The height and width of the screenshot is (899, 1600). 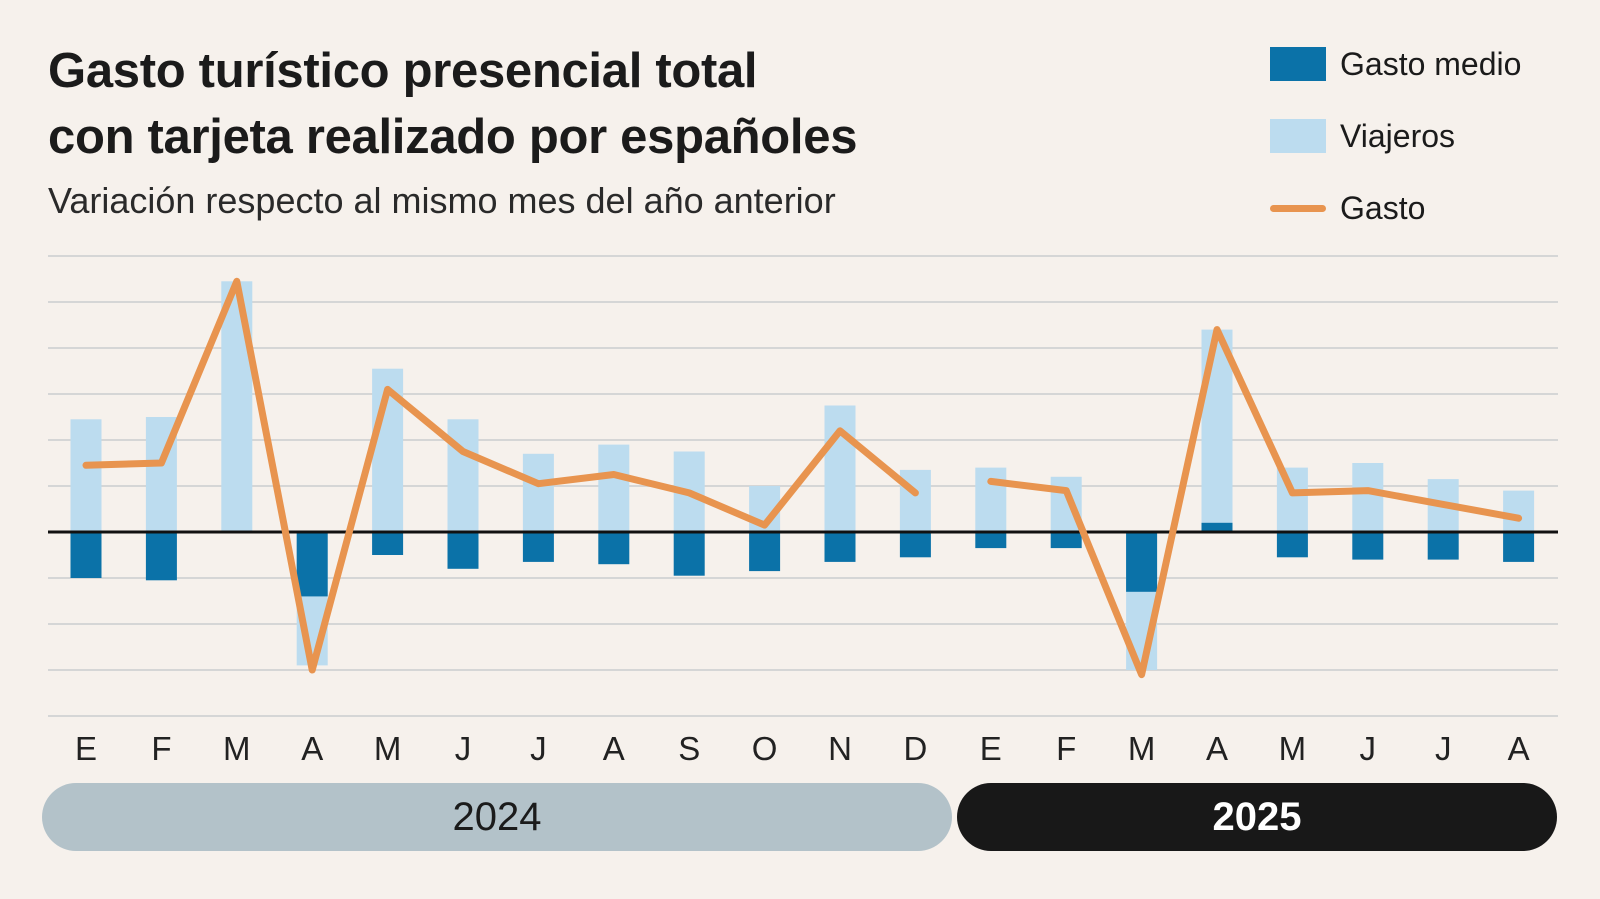 I want to click on x-tick-label-13: F, so click(x=1066, y=748).